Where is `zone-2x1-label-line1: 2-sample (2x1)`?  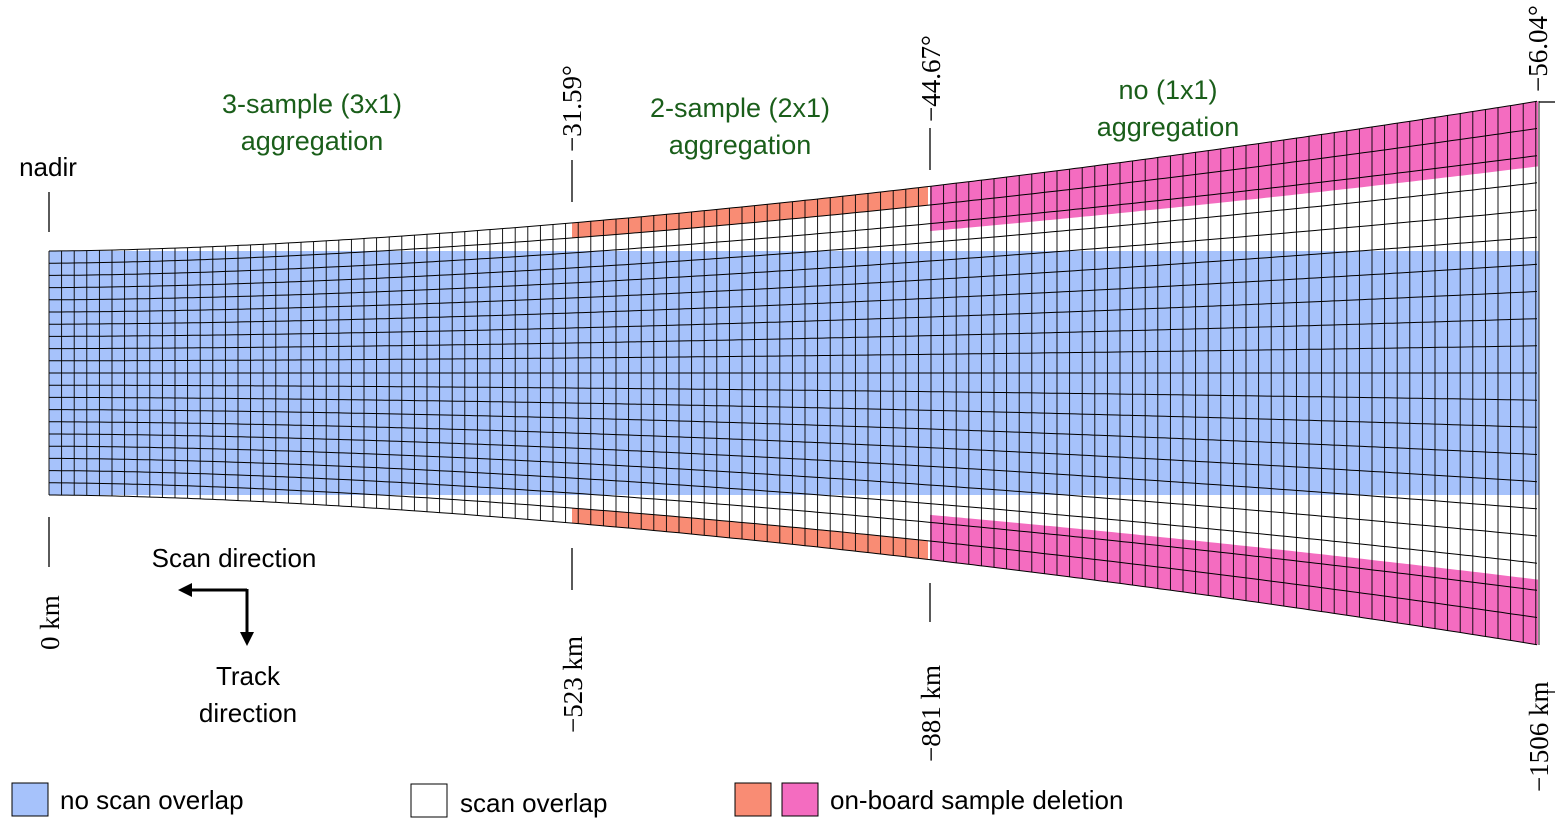
zone-2x1-label-line1: 2-sample (2x1) is located at coordinates (740, 108).